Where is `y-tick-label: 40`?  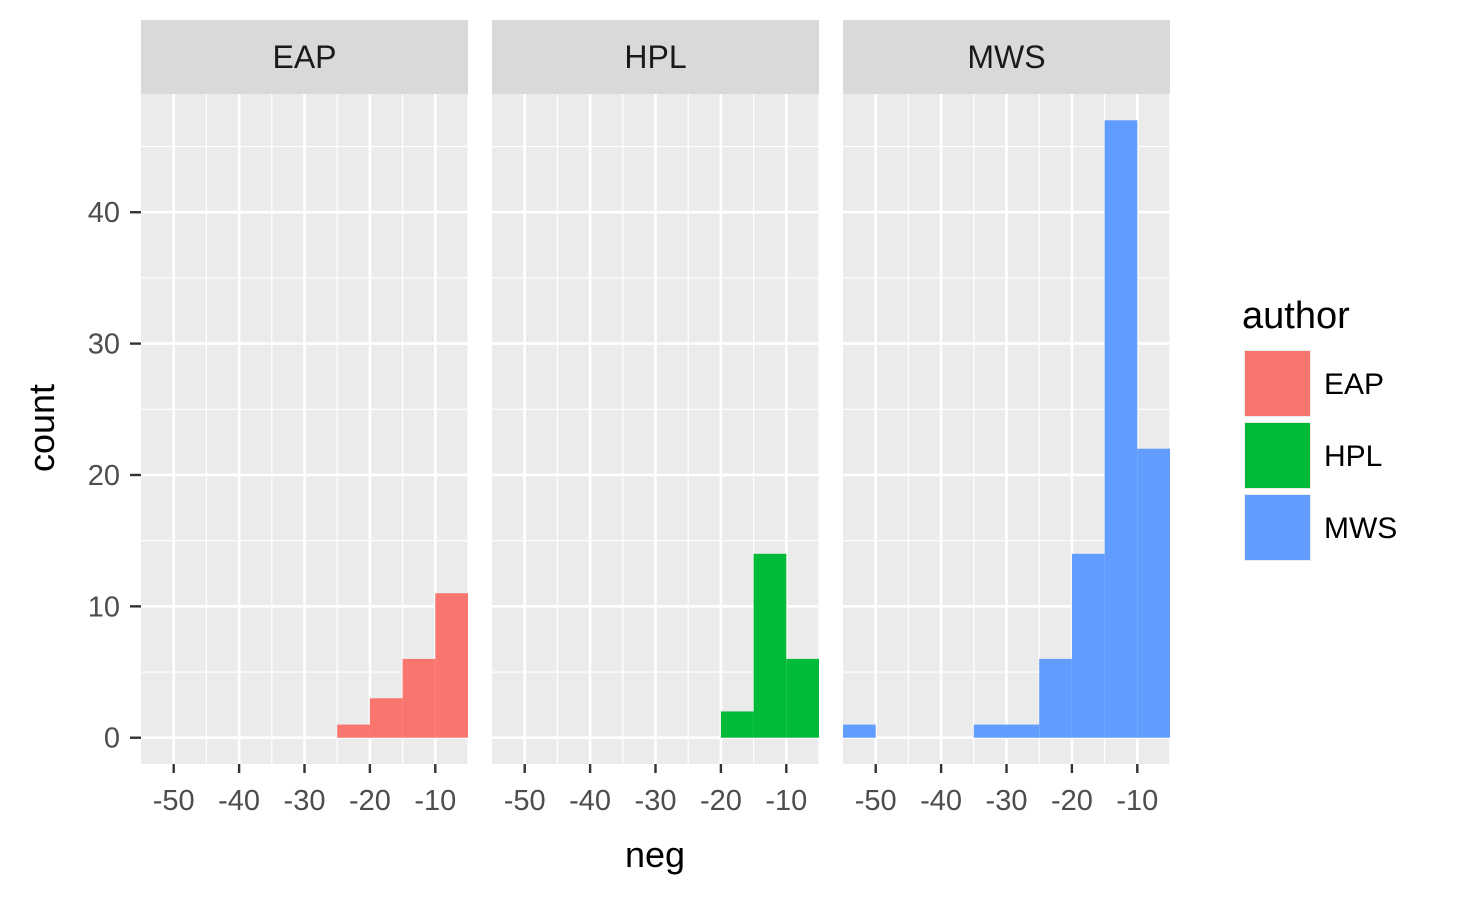 y-tick-label: 40 is located at coordinates (104, 213).